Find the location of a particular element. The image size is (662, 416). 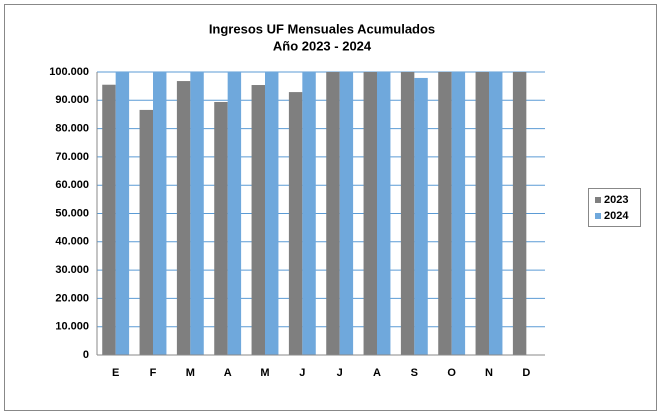

y-tick-label: 30.000 is located at coordinates (72, 270).